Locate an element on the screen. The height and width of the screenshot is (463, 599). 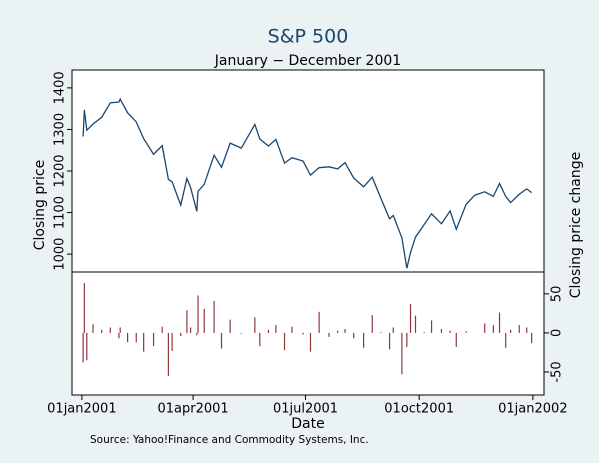
chart-subtitle: January − December 2001 is located at coordinates (307, 61).